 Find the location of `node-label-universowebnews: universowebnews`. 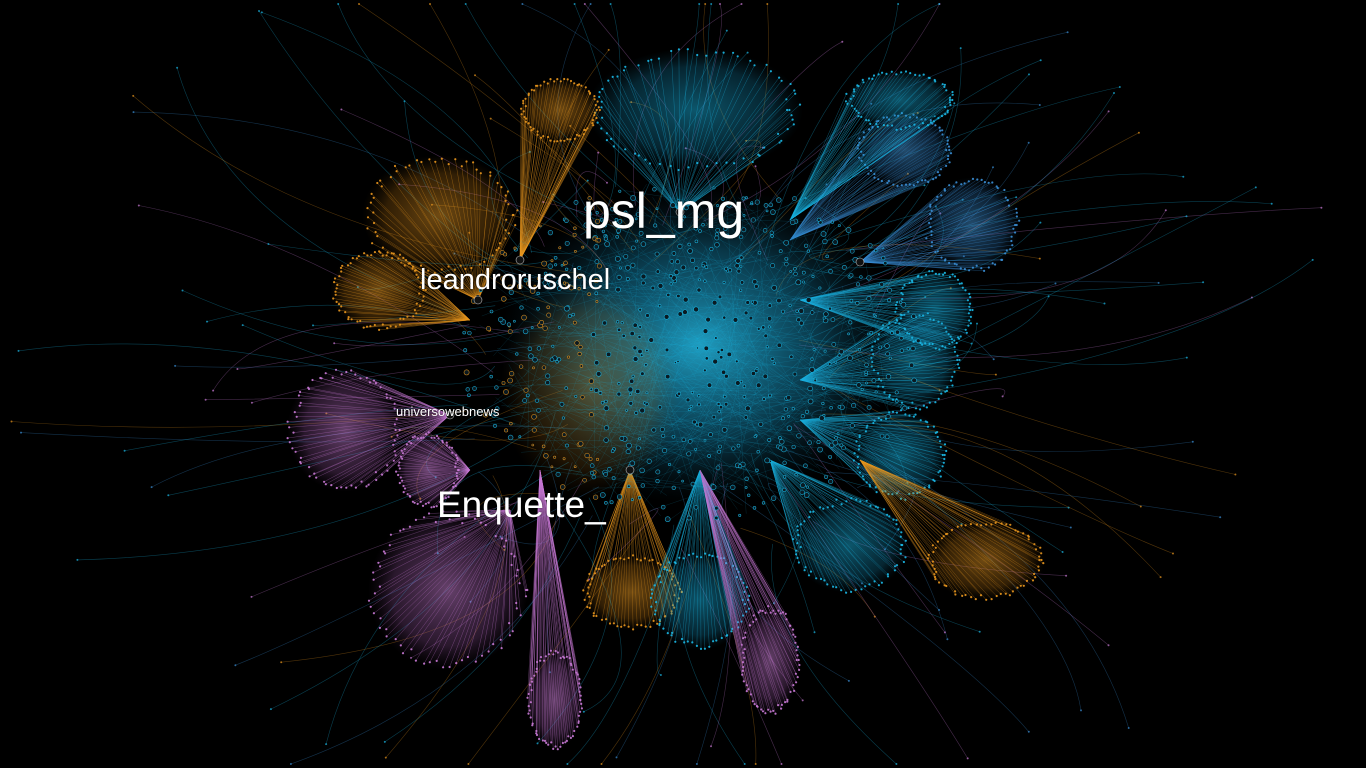

node-label-universowebnews: universowebnews is located at coordinates (448, 411).